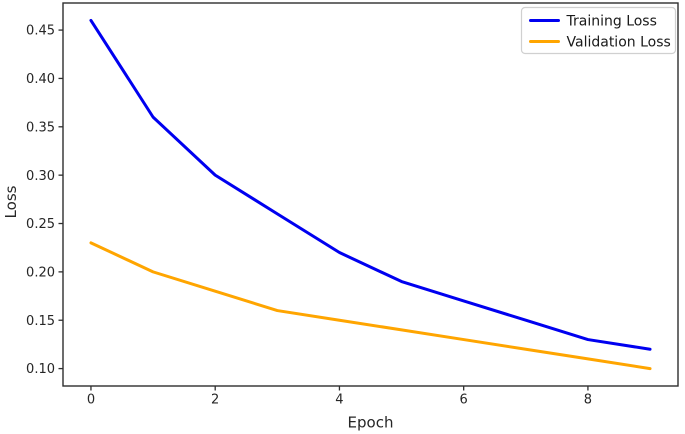 The image size is (685, 434). Describe the element at coordinates (40, 176) in the screenshot. I see `y-tick-label: 0.30` at that location.